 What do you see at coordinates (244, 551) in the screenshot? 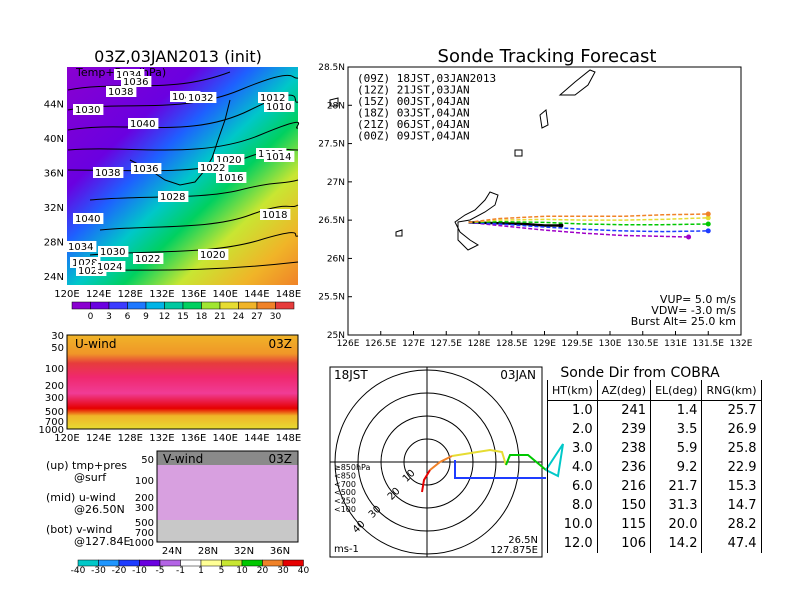
I see `vwind-x-tick: 32N` at bounding box center [244, 551].